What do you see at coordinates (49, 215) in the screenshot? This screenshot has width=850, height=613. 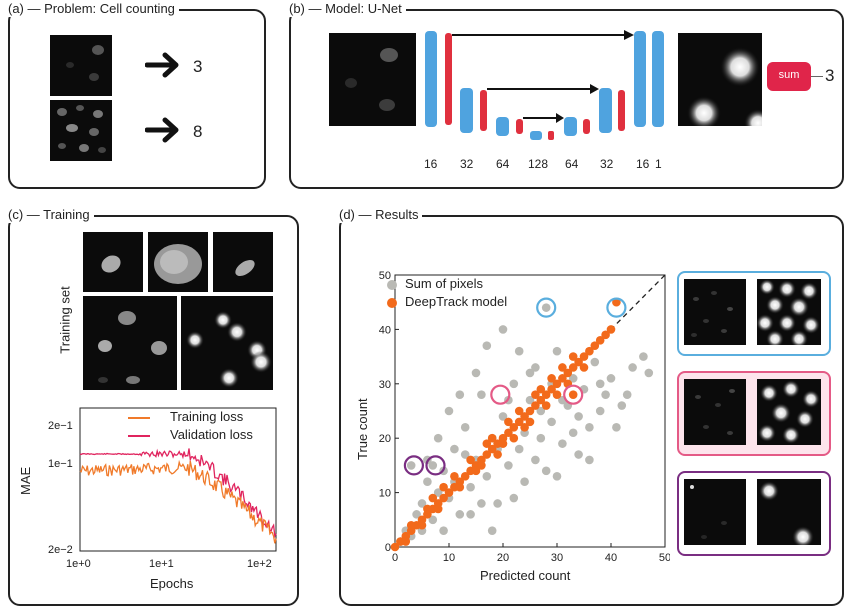 I see `panel-c-title: (c) — Training` at bounding box center [49, 215].